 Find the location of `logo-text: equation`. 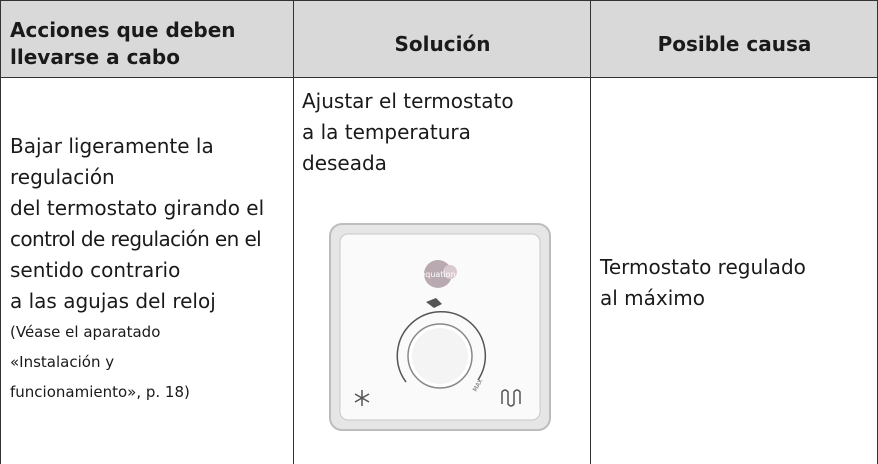

logo-text: equation is located at coordinates (437, 274).